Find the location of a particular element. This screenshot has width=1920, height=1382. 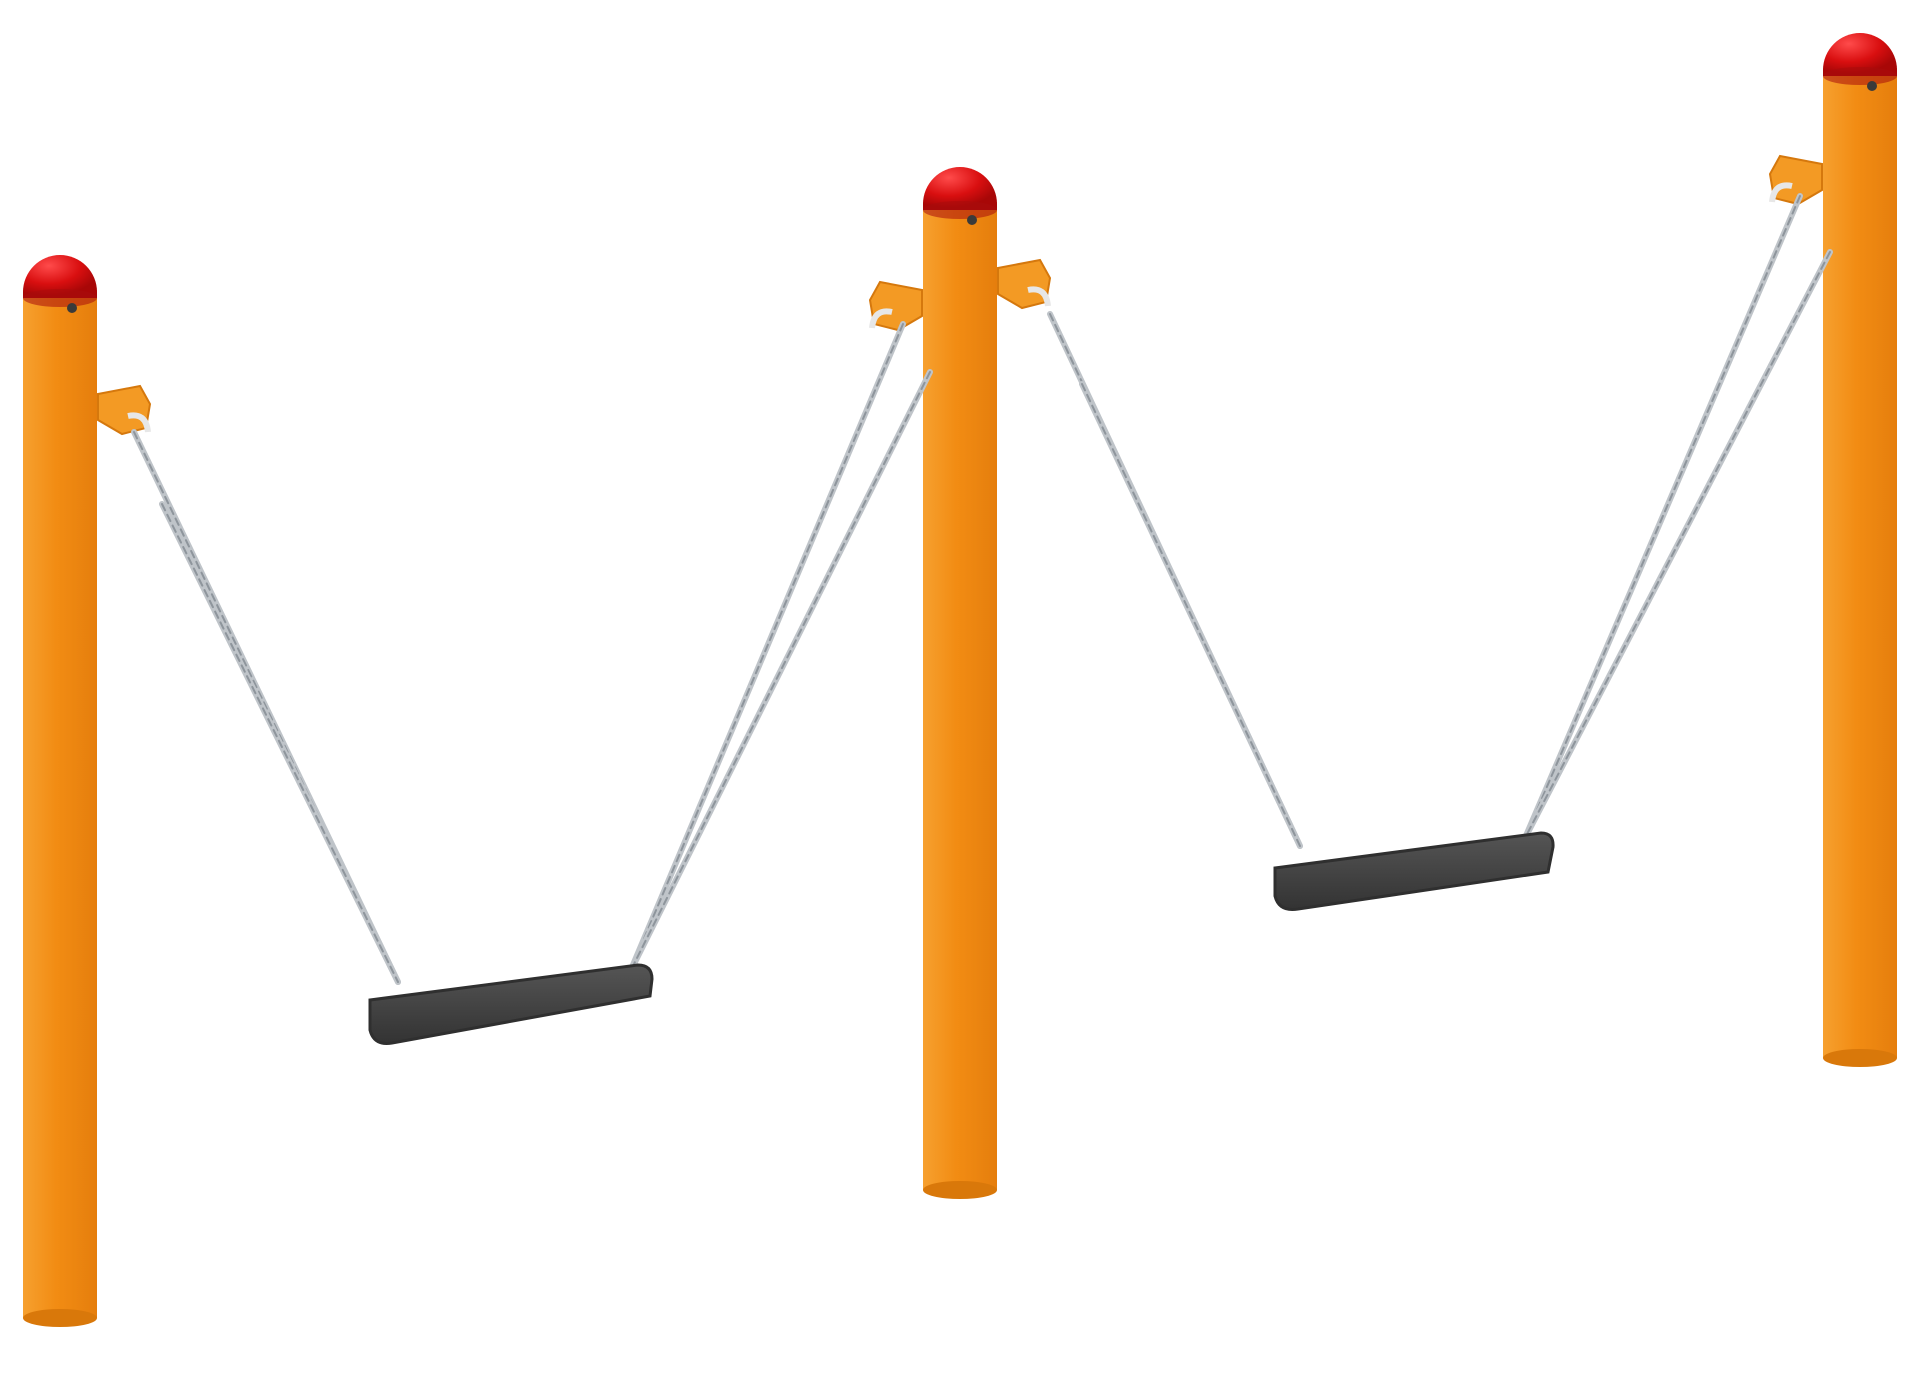

post-middle is located at coordinates (960, 683).